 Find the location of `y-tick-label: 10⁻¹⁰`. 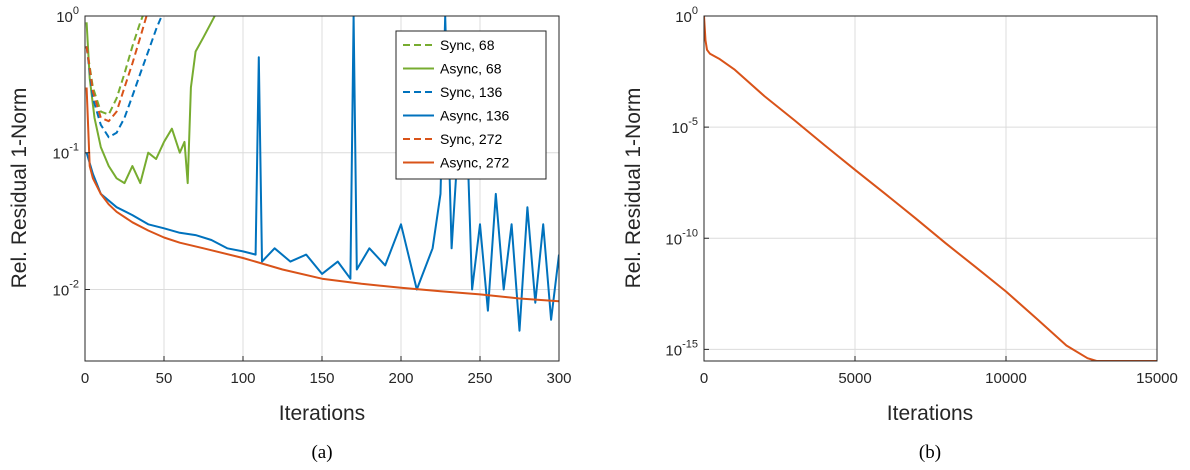

y-tick-label: 10⁻¹⁰ is located at coordinates (681, 237).